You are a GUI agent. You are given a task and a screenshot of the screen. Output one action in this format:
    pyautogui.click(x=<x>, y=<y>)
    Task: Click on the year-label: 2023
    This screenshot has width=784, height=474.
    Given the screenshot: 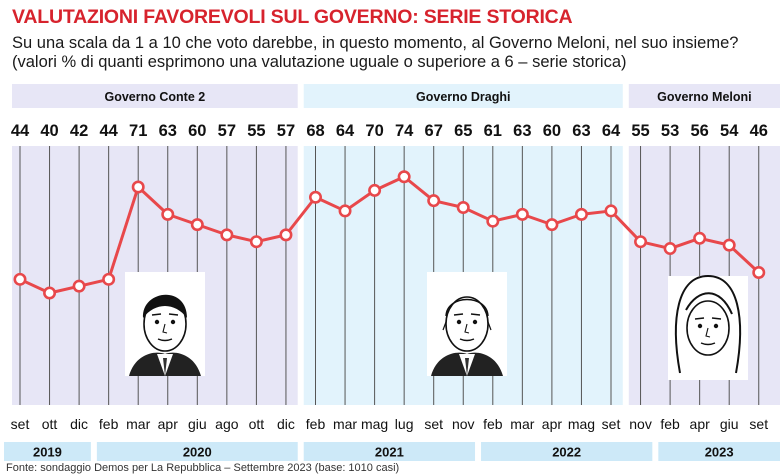 What is the action you would take?
    pyautogui.click(x=719, y=452)
    